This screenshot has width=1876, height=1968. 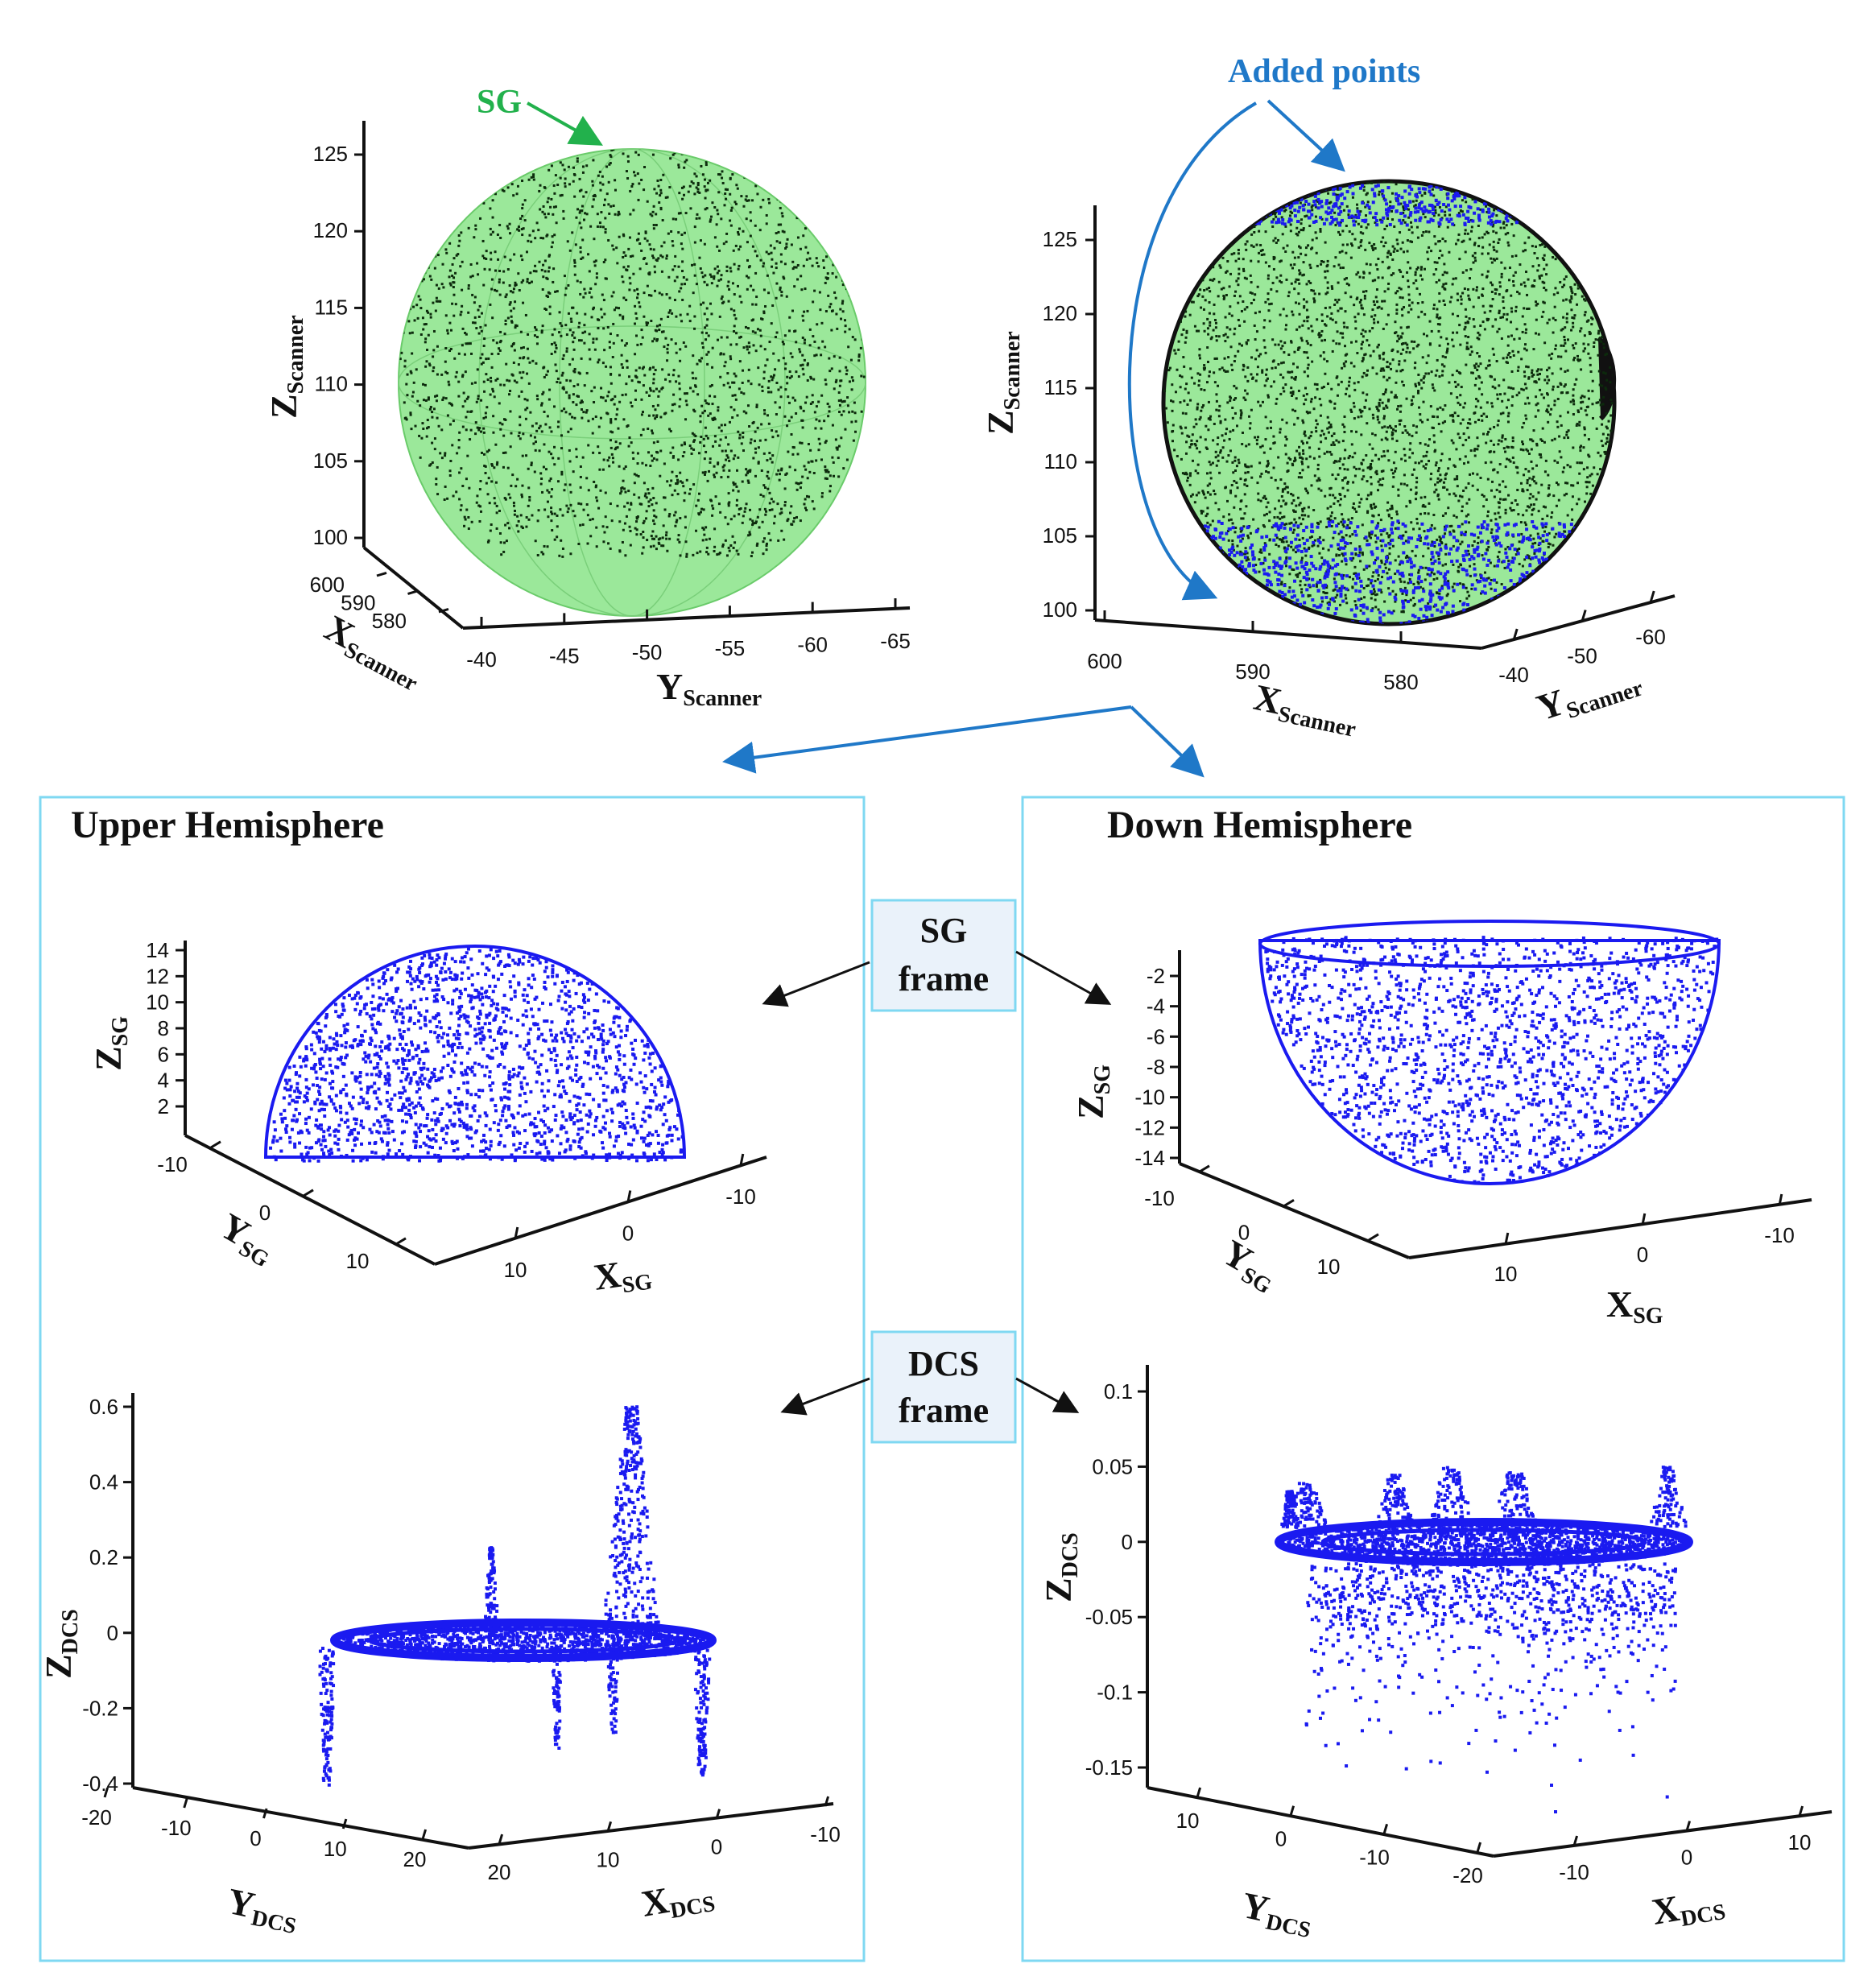 What do you see at coordinates (1324, 71) in the screenshot?
I see `added-points-annotation: Added points` at bounding box center [1324, 71].